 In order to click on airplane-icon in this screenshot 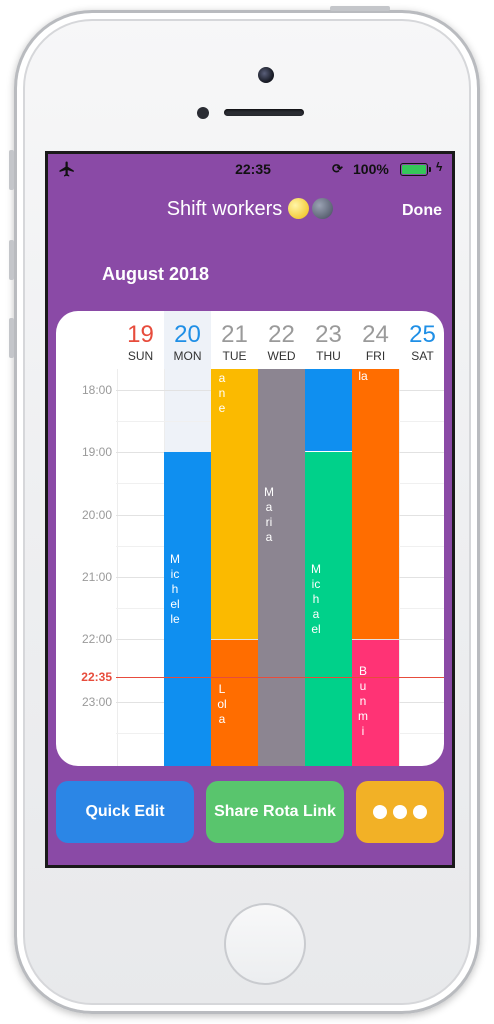, I will do `click(66, 169)`.